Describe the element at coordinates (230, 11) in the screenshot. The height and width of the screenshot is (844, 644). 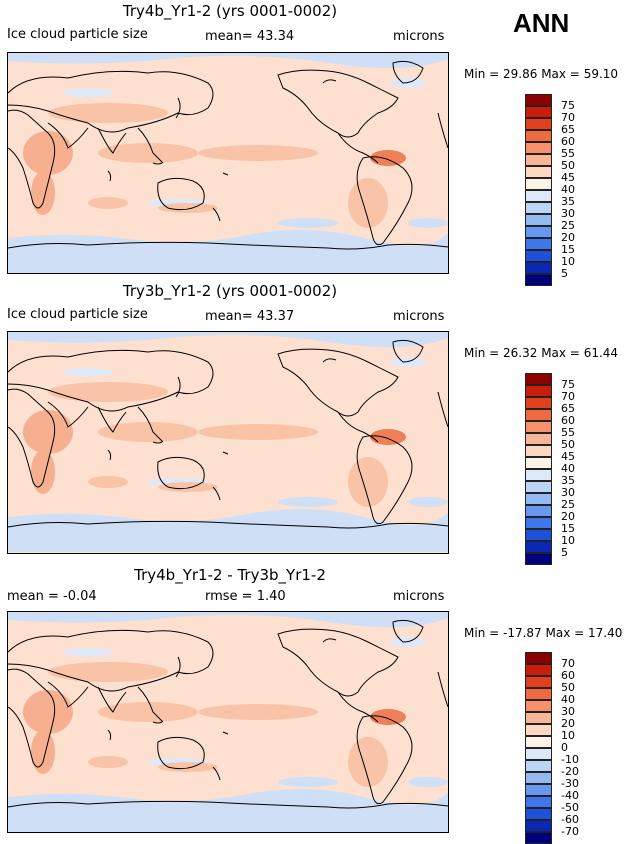
I see `panel1-title: Try4b_Yr1-2 (yrs 0001-0002)` at that location.